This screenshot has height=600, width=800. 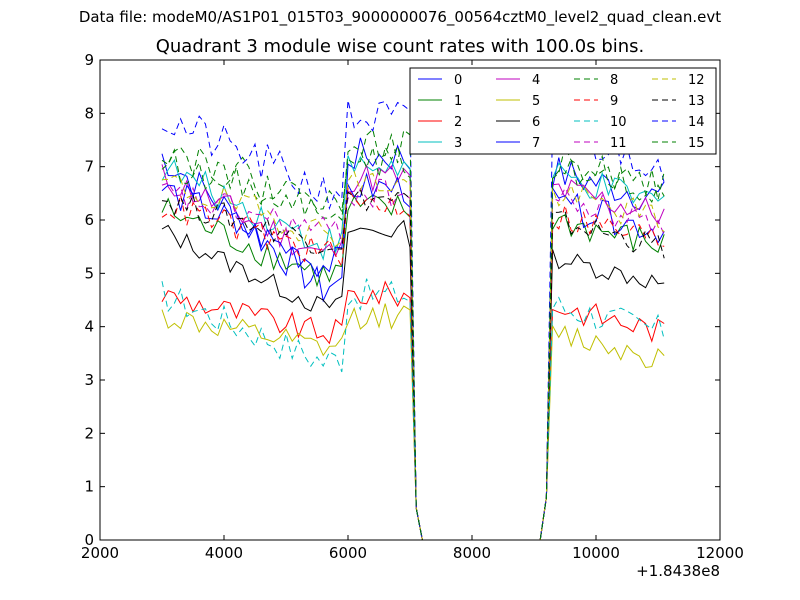 What do you see at coordinates (458, 122) in the screenshot?
I see `legend-label-2: 2` at bounding box center [458, 122].